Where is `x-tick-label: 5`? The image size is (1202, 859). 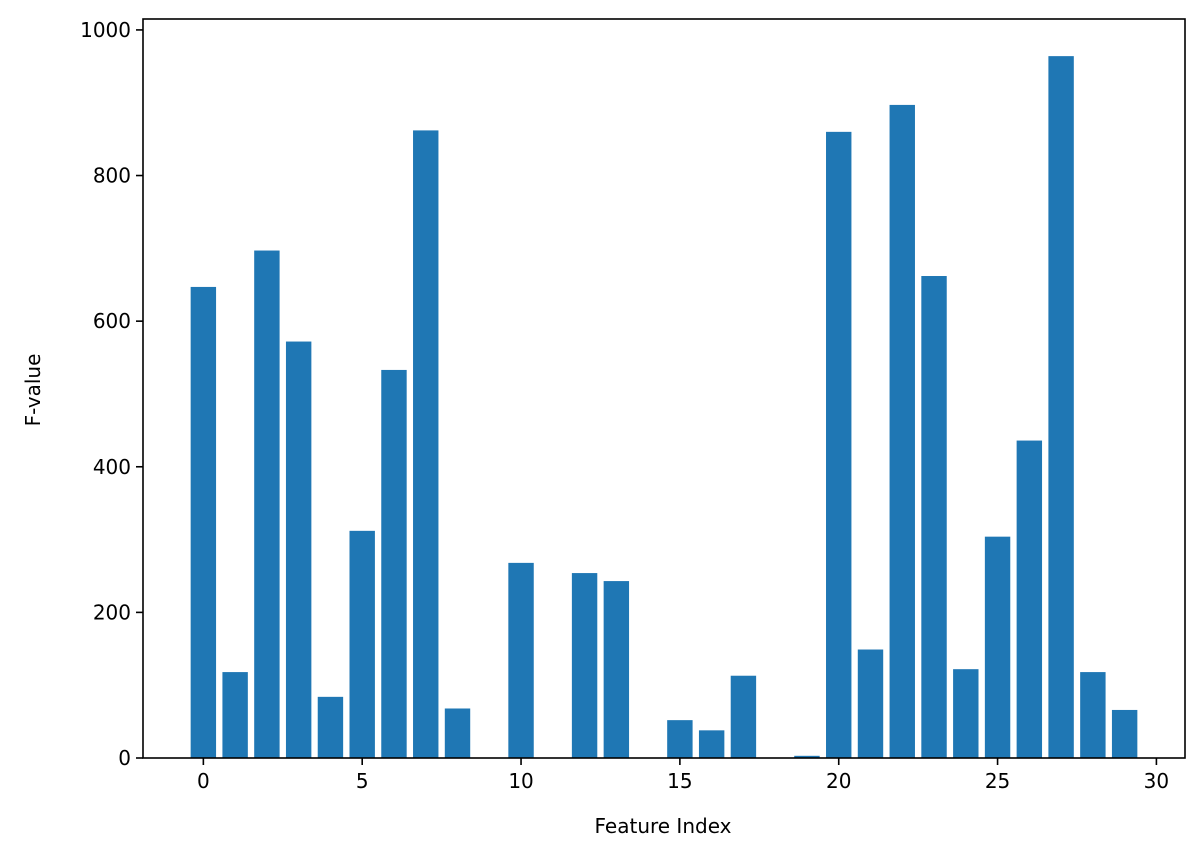 x-tick-label: 5 is located at coordinates (362, 781).